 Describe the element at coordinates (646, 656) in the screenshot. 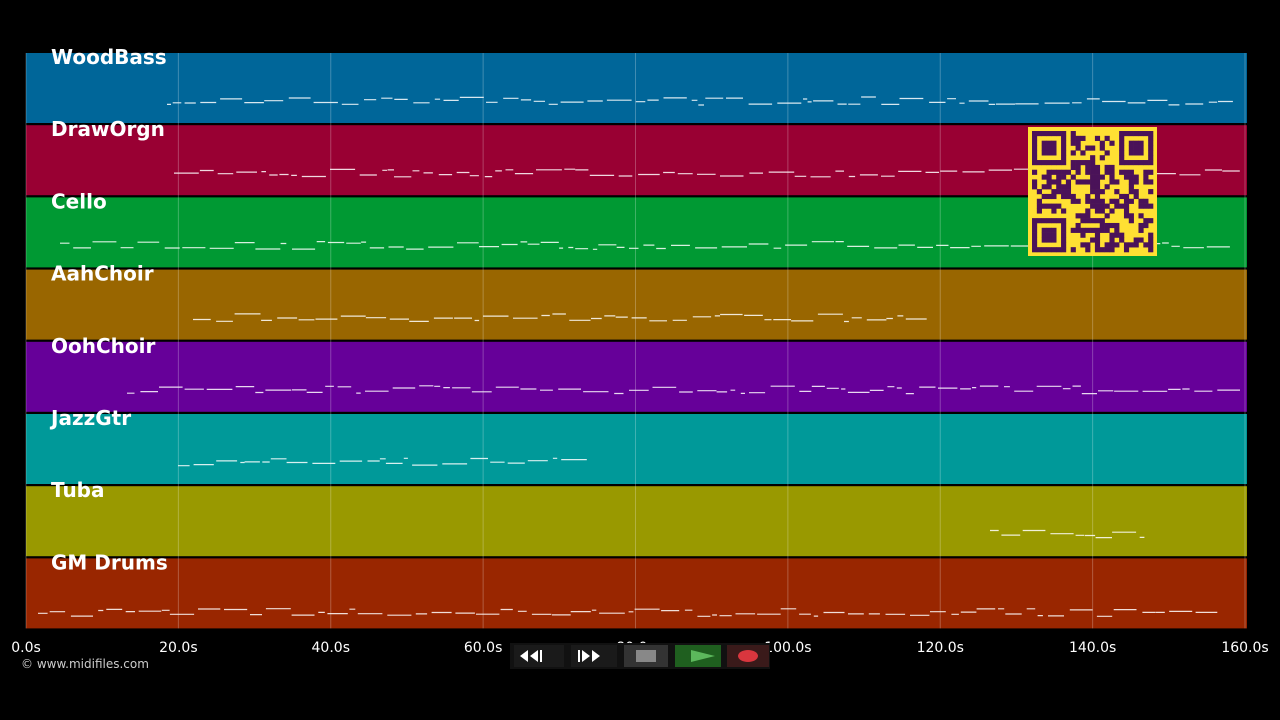

I see `stop-button` at that location.